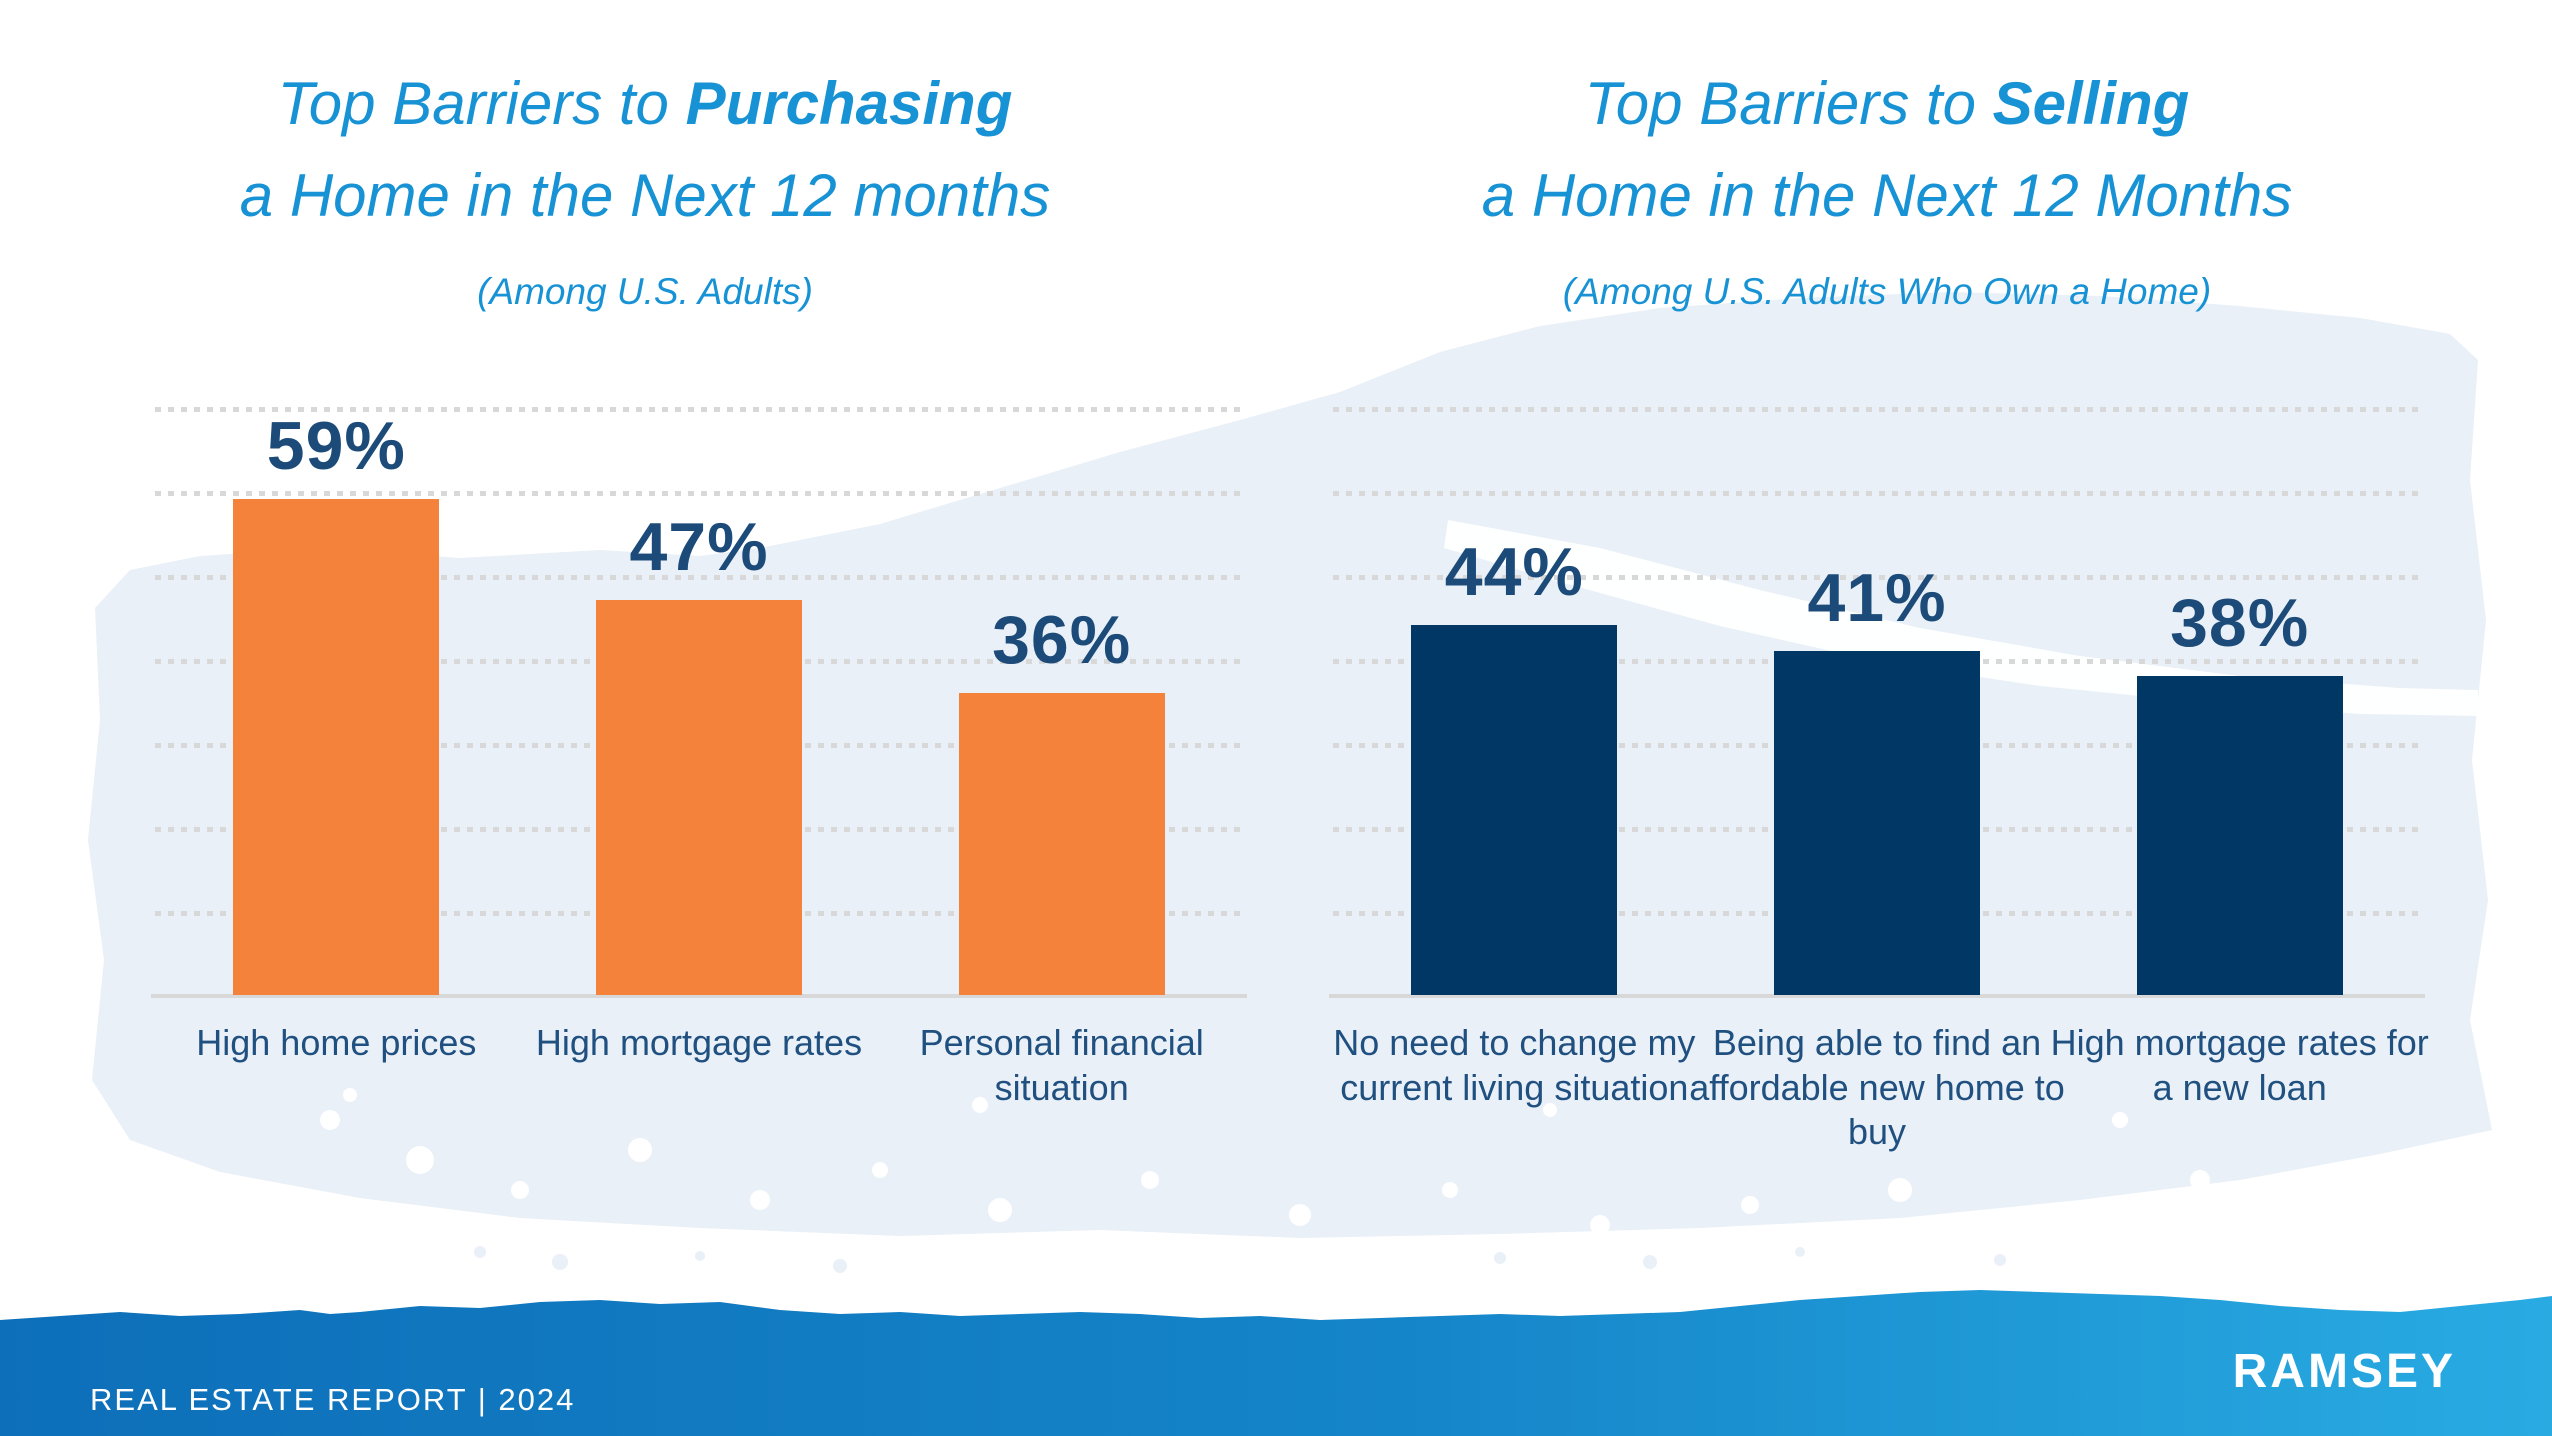 This screenshot has width=2552, height=1436. I want to click on wash-white-speckles, so click(1265, 1161).